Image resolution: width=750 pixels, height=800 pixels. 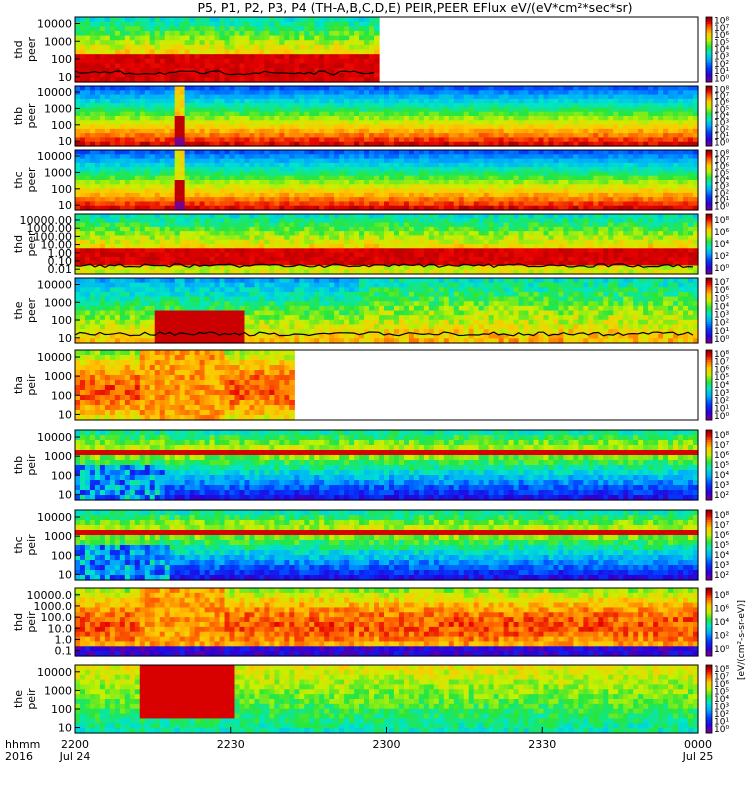 What do you see at coordinates (31, 50) in the screenshot?
I see `y-axis-label-species: peer` at bounding box center [31, 50].